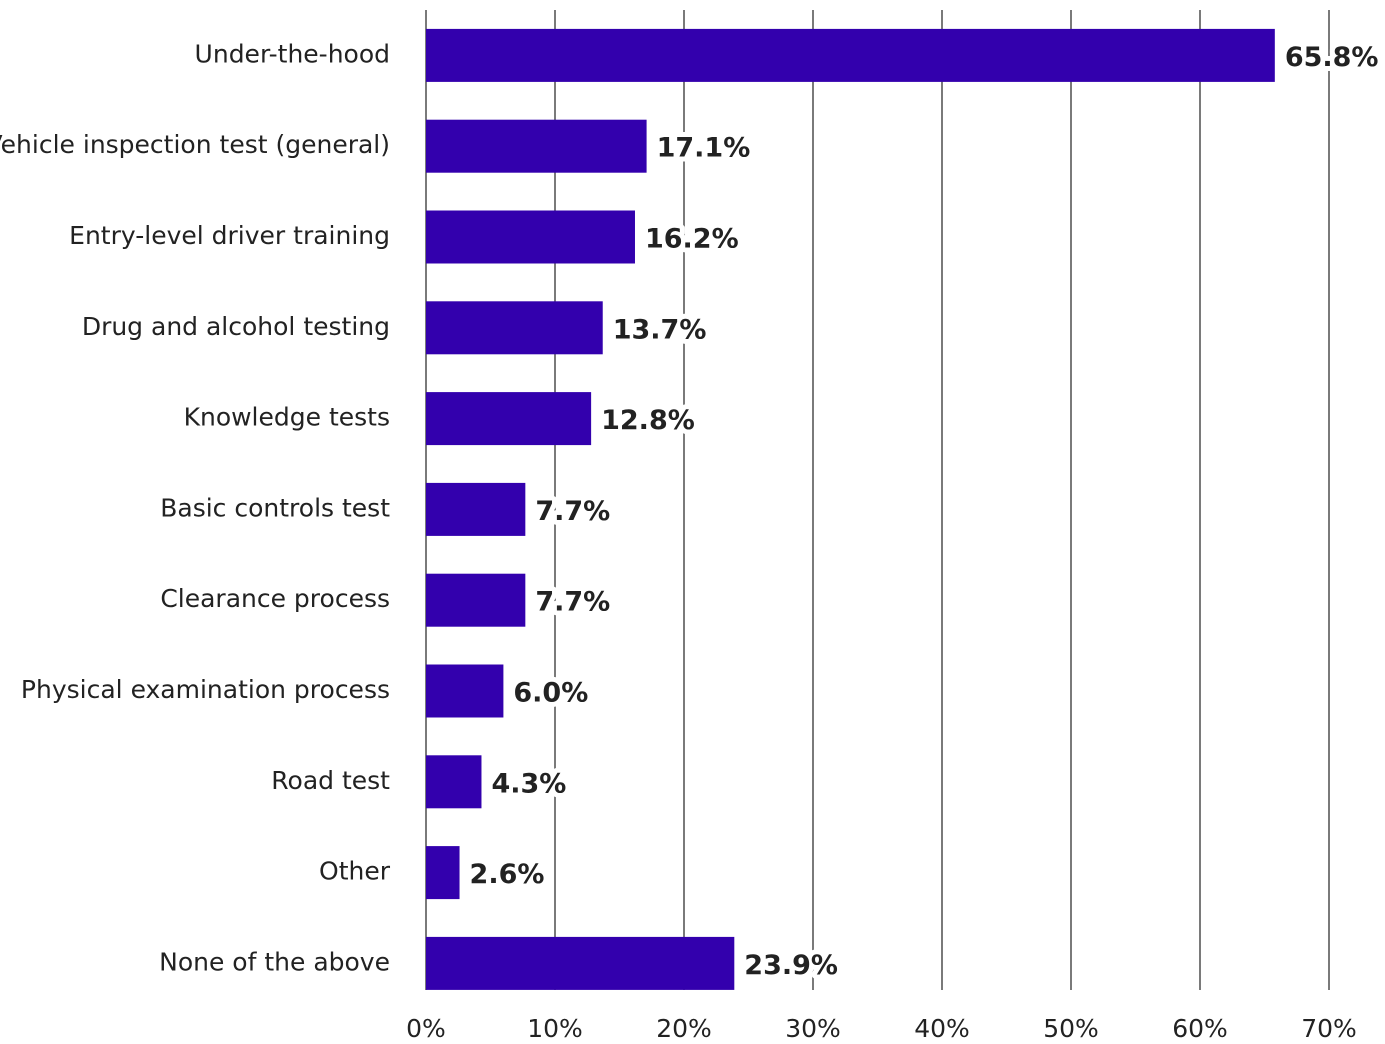 Image resolution: width=1385 pixels, height=1044 pixels. I want to click on x-tick-label: 50%, so click(1071, 1028).